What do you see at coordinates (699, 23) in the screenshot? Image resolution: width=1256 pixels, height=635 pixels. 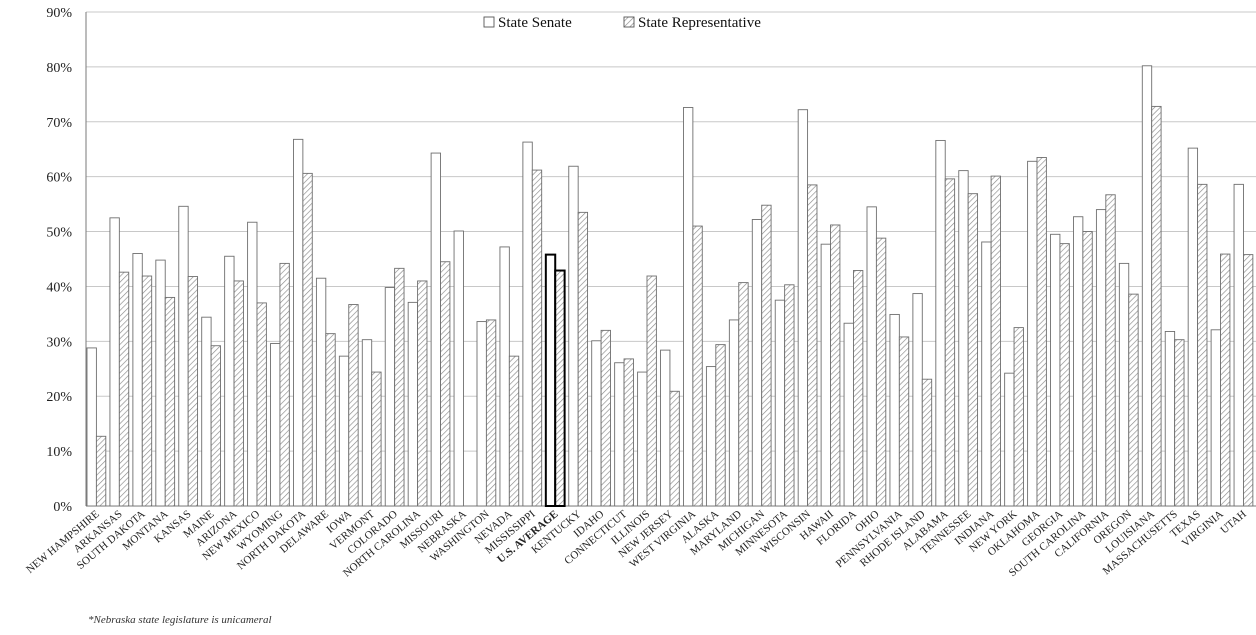 I see `legend-label: State Representative` at bounding box center [699, 23].